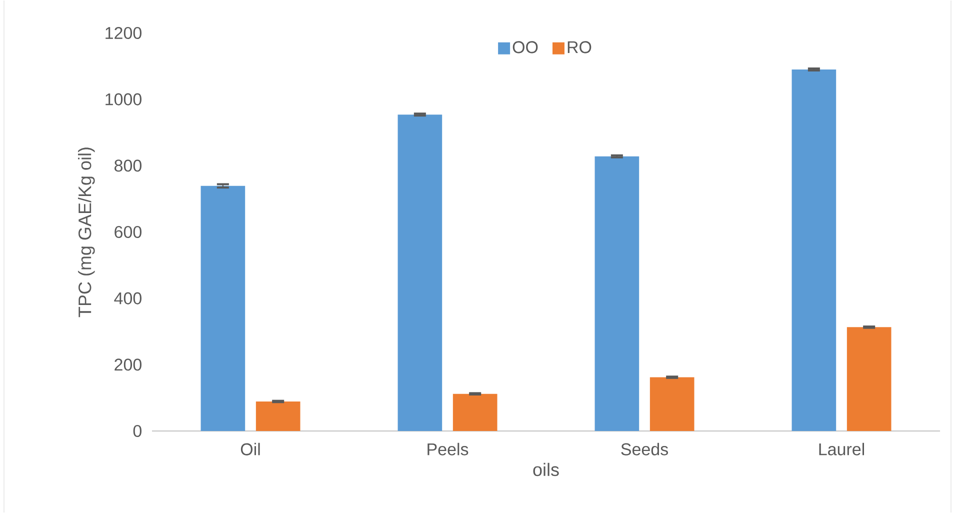 The image size is (955, 513). I want to click on legend-label: OO, so click(525, 47).